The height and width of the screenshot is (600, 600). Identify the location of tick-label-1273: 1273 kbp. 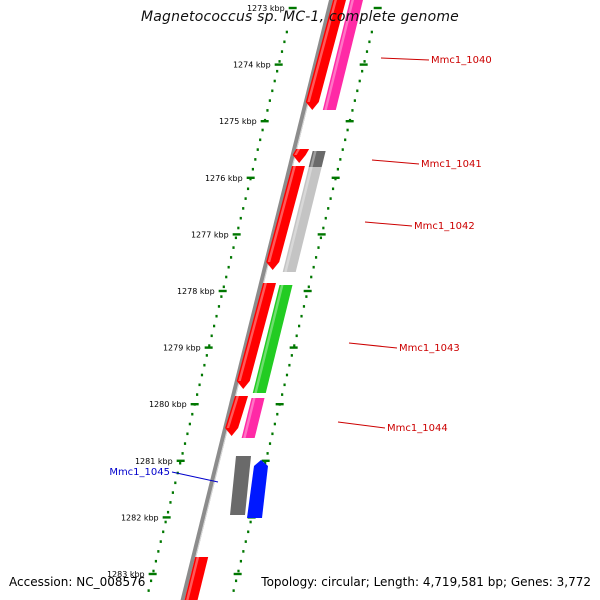
(266, 8).